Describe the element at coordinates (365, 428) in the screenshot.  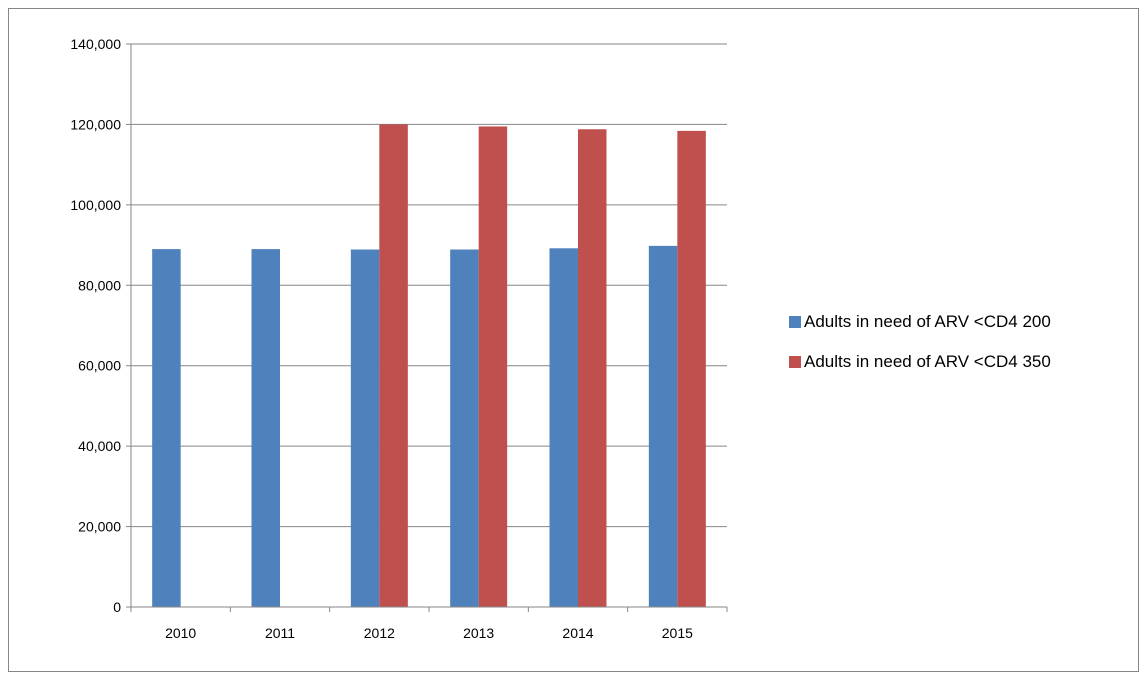
I see `bar-cd4-200-2012` at that location.